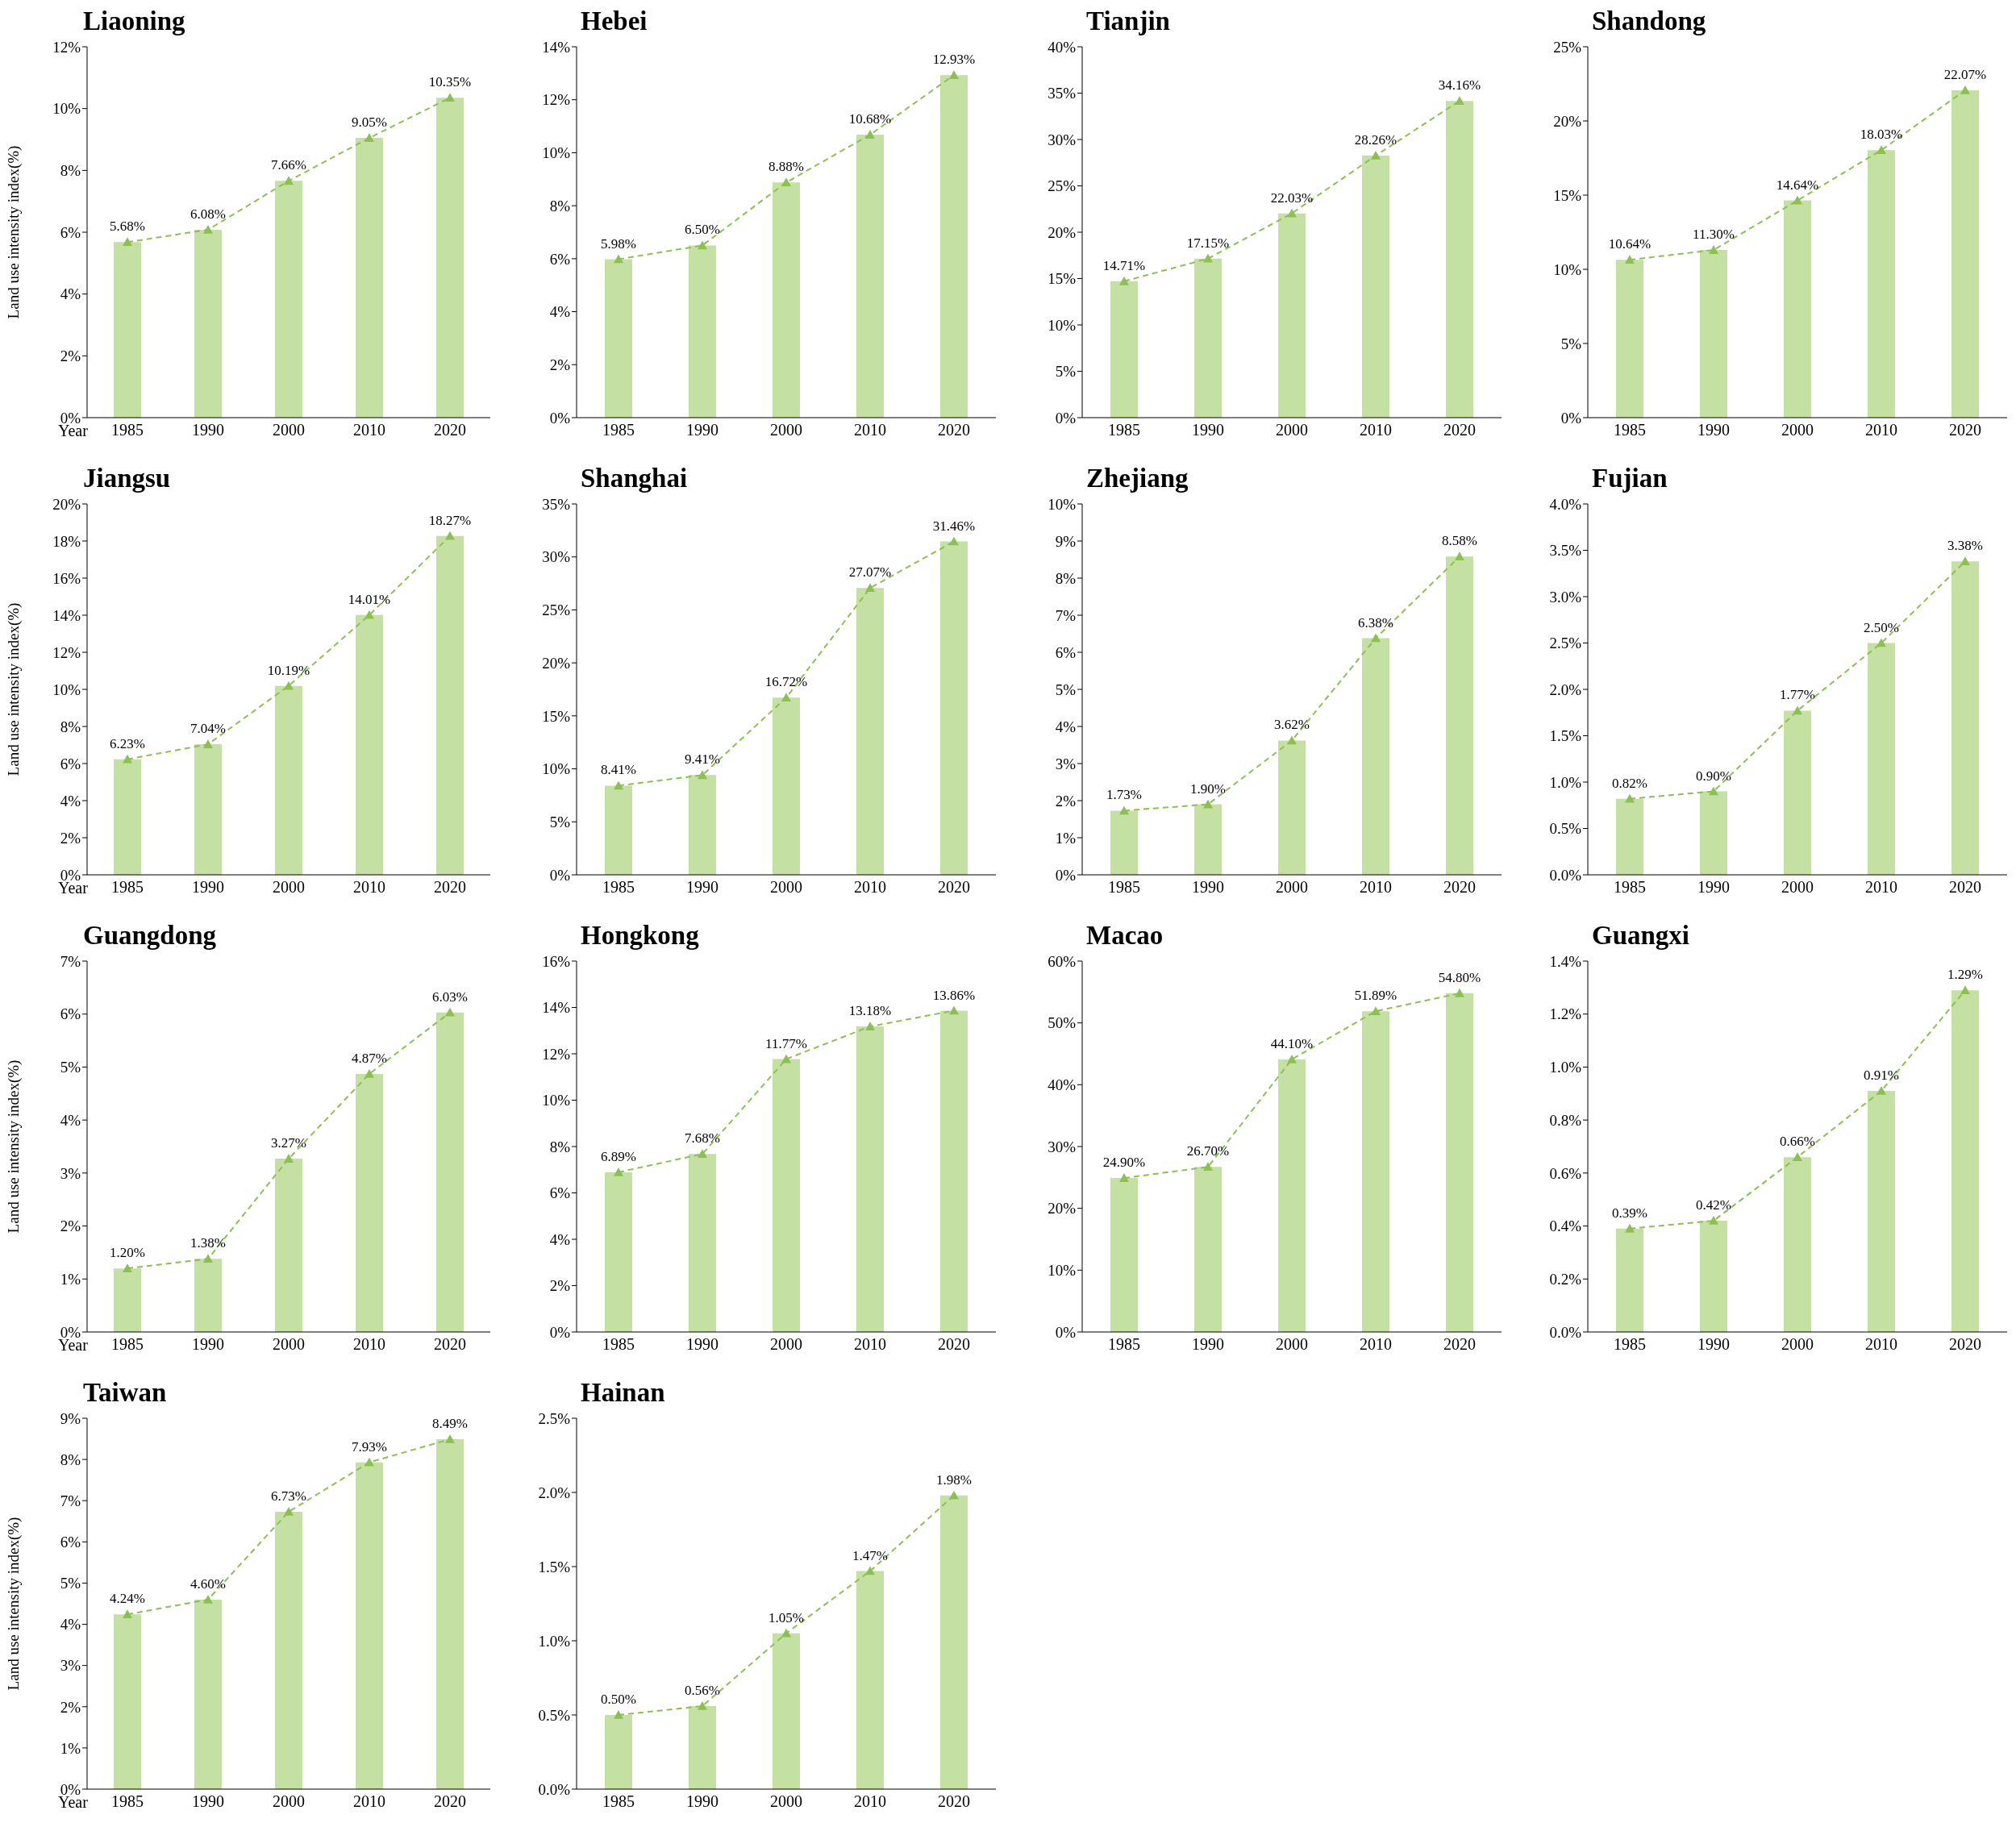 The width and height of the screenshot is (2016, 1823). Describe the element at coordinates (128, 1599) in the screenshot. I see `data-label: 4.24%` at that location.